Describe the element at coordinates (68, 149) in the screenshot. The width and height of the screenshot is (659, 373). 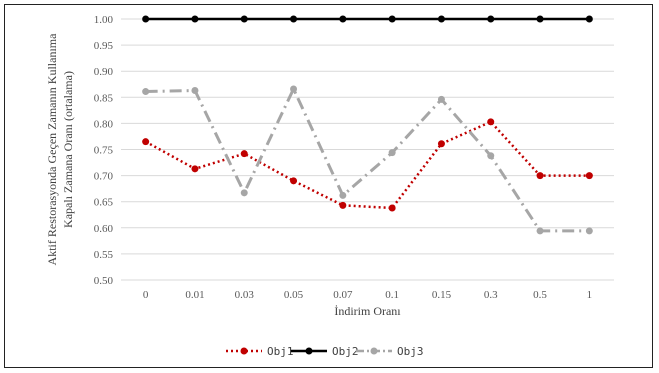
I see `y-axis-title-line2: Kapalı Zamana Oranı (ortalama)` at that location.